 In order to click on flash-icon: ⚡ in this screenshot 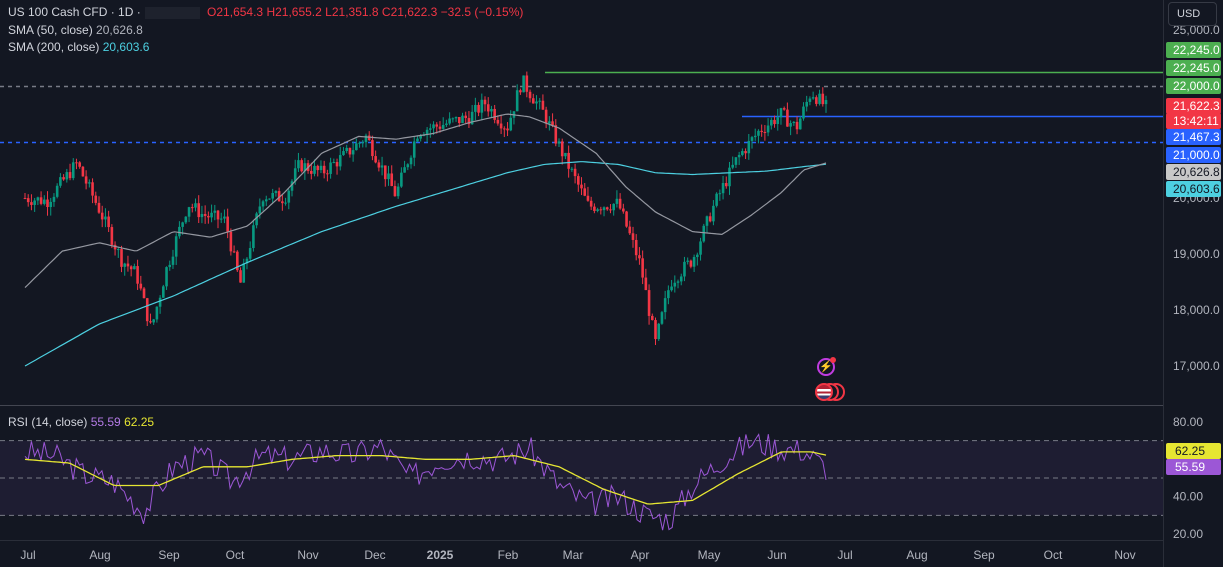, I will do `click(826, 366)`.